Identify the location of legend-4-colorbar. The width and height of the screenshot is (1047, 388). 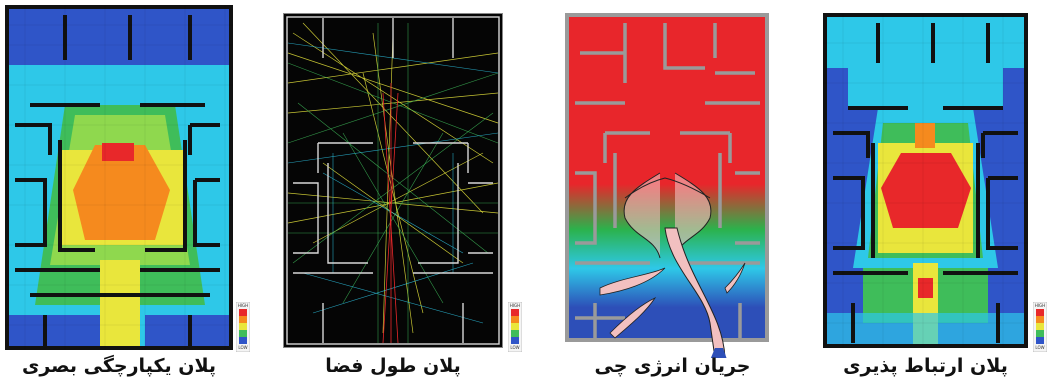
(1039, 327).